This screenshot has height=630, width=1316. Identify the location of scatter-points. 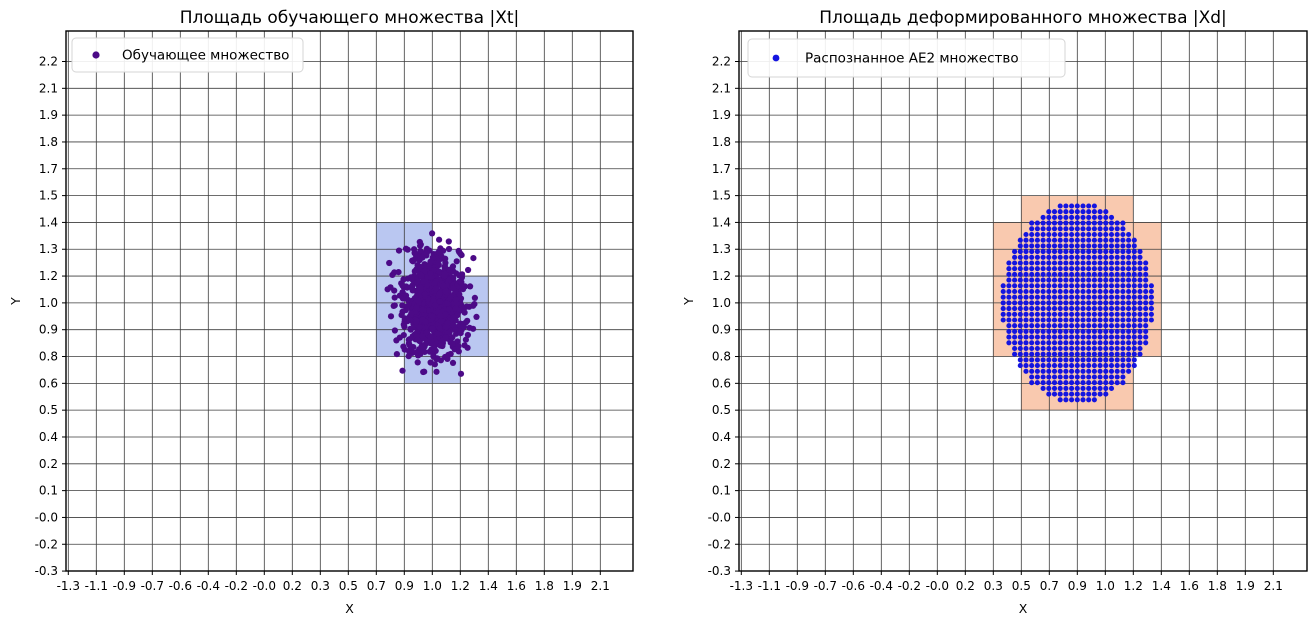
(432, 303).